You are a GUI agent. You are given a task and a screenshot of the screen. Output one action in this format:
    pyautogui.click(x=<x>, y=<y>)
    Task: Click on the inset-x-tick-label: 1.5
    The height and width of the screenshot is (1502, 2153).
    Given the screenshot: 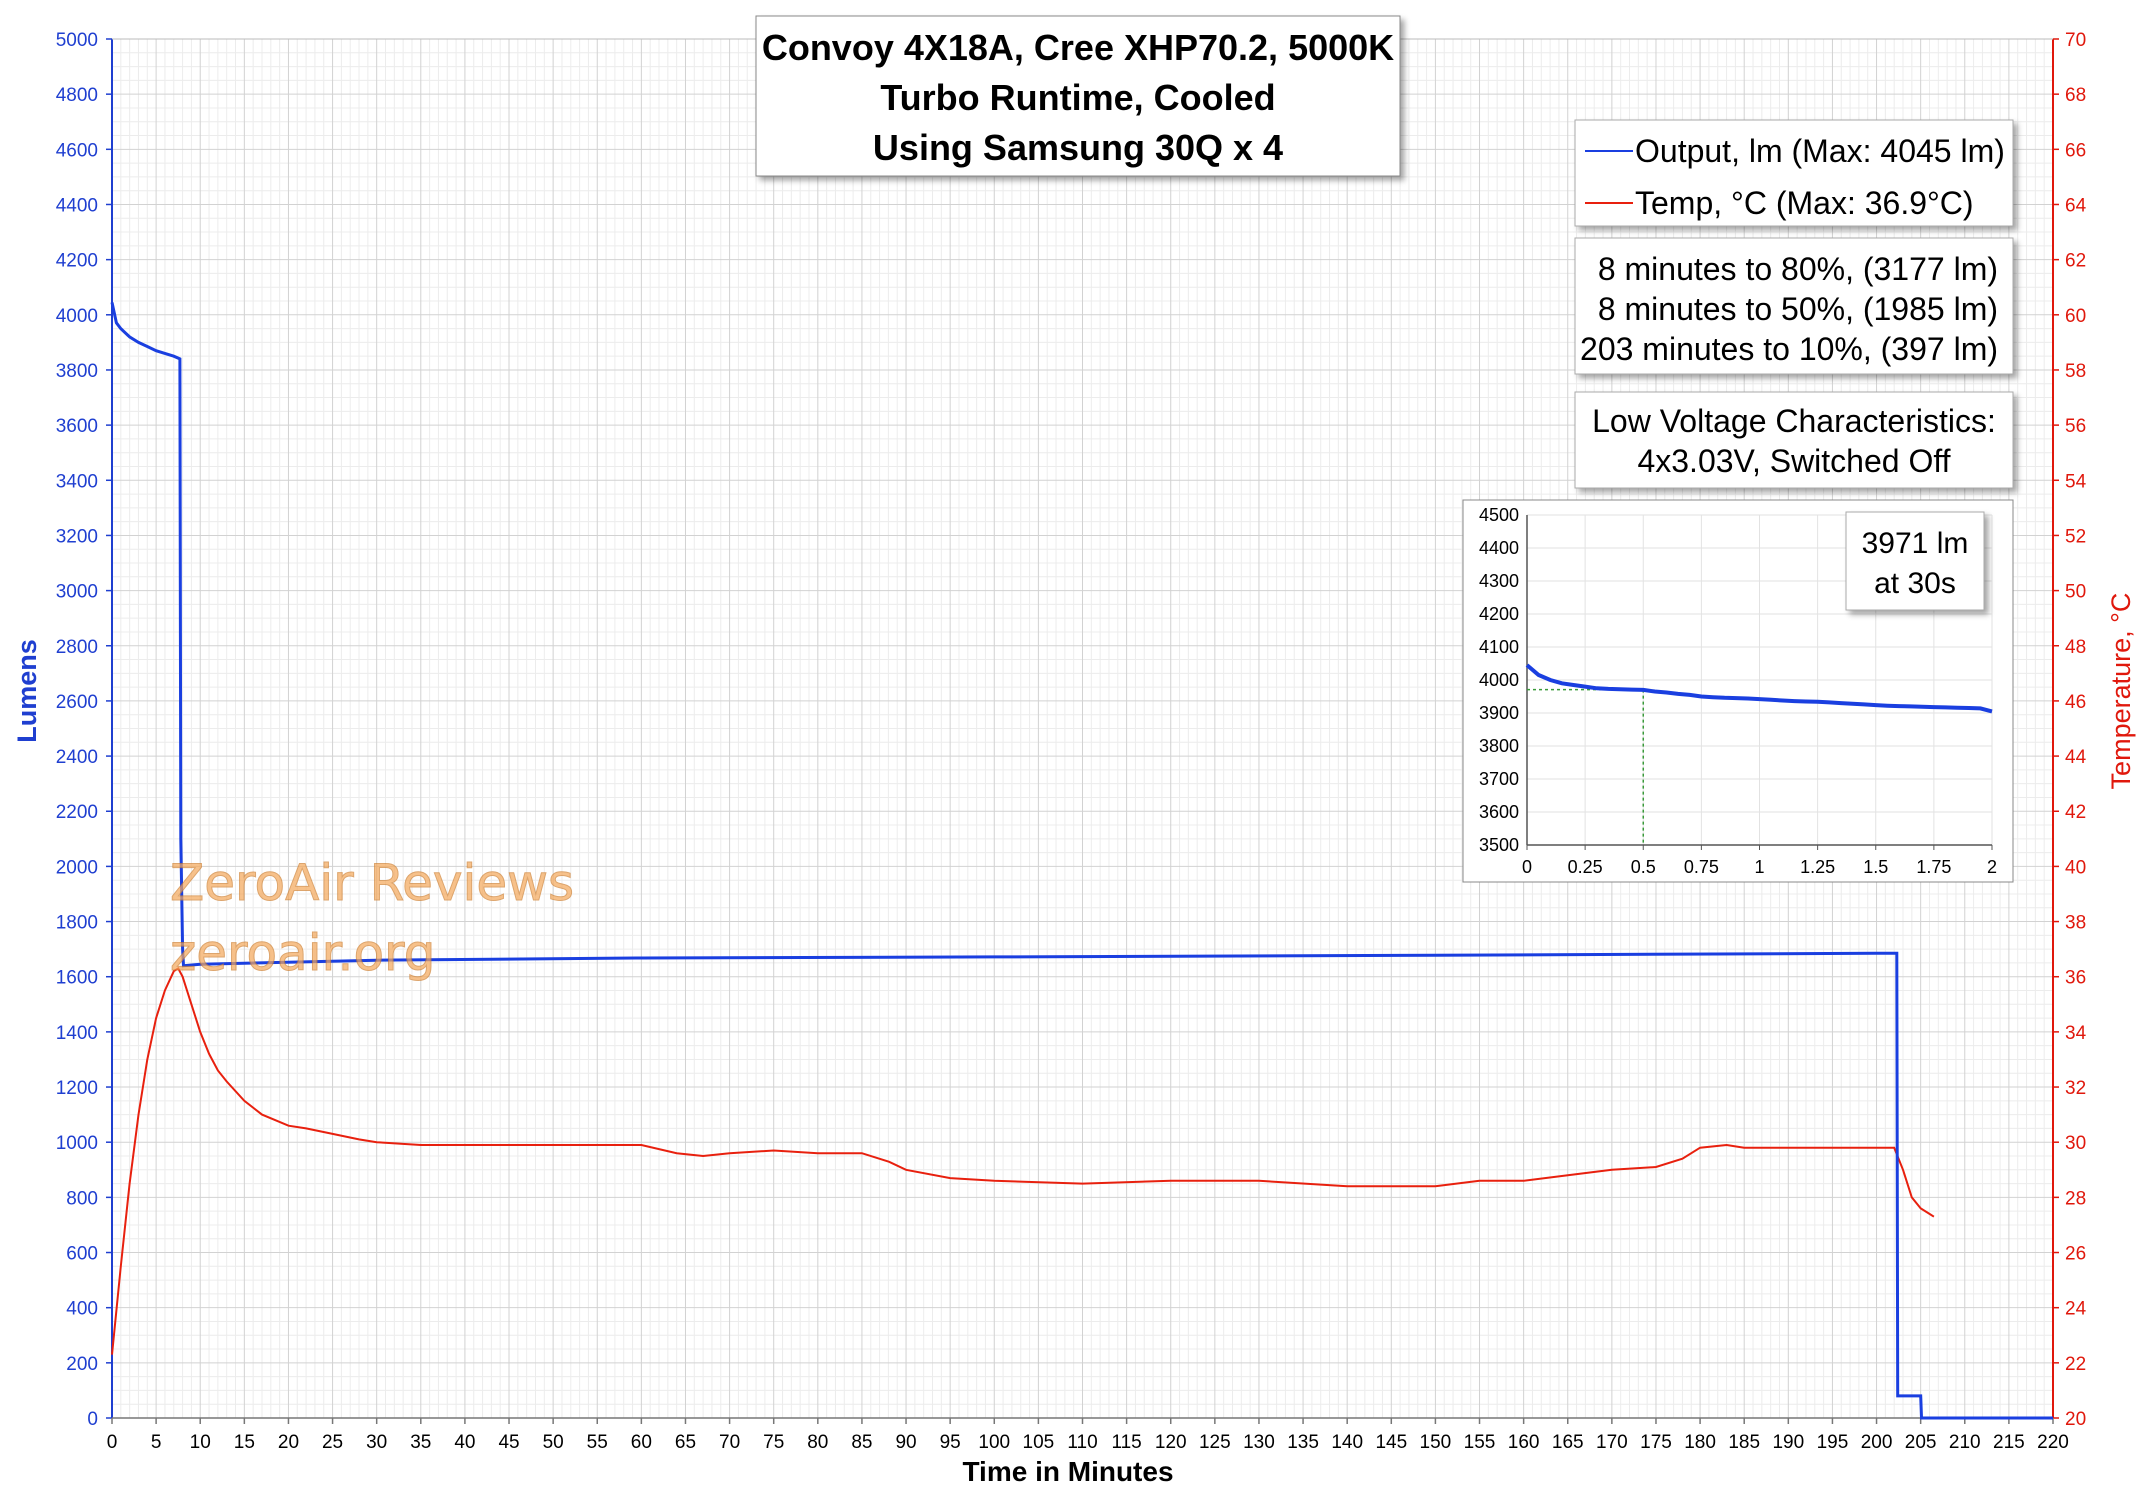 What is the action you would take?
    pyautogui.click(x=1875, y=867)
    